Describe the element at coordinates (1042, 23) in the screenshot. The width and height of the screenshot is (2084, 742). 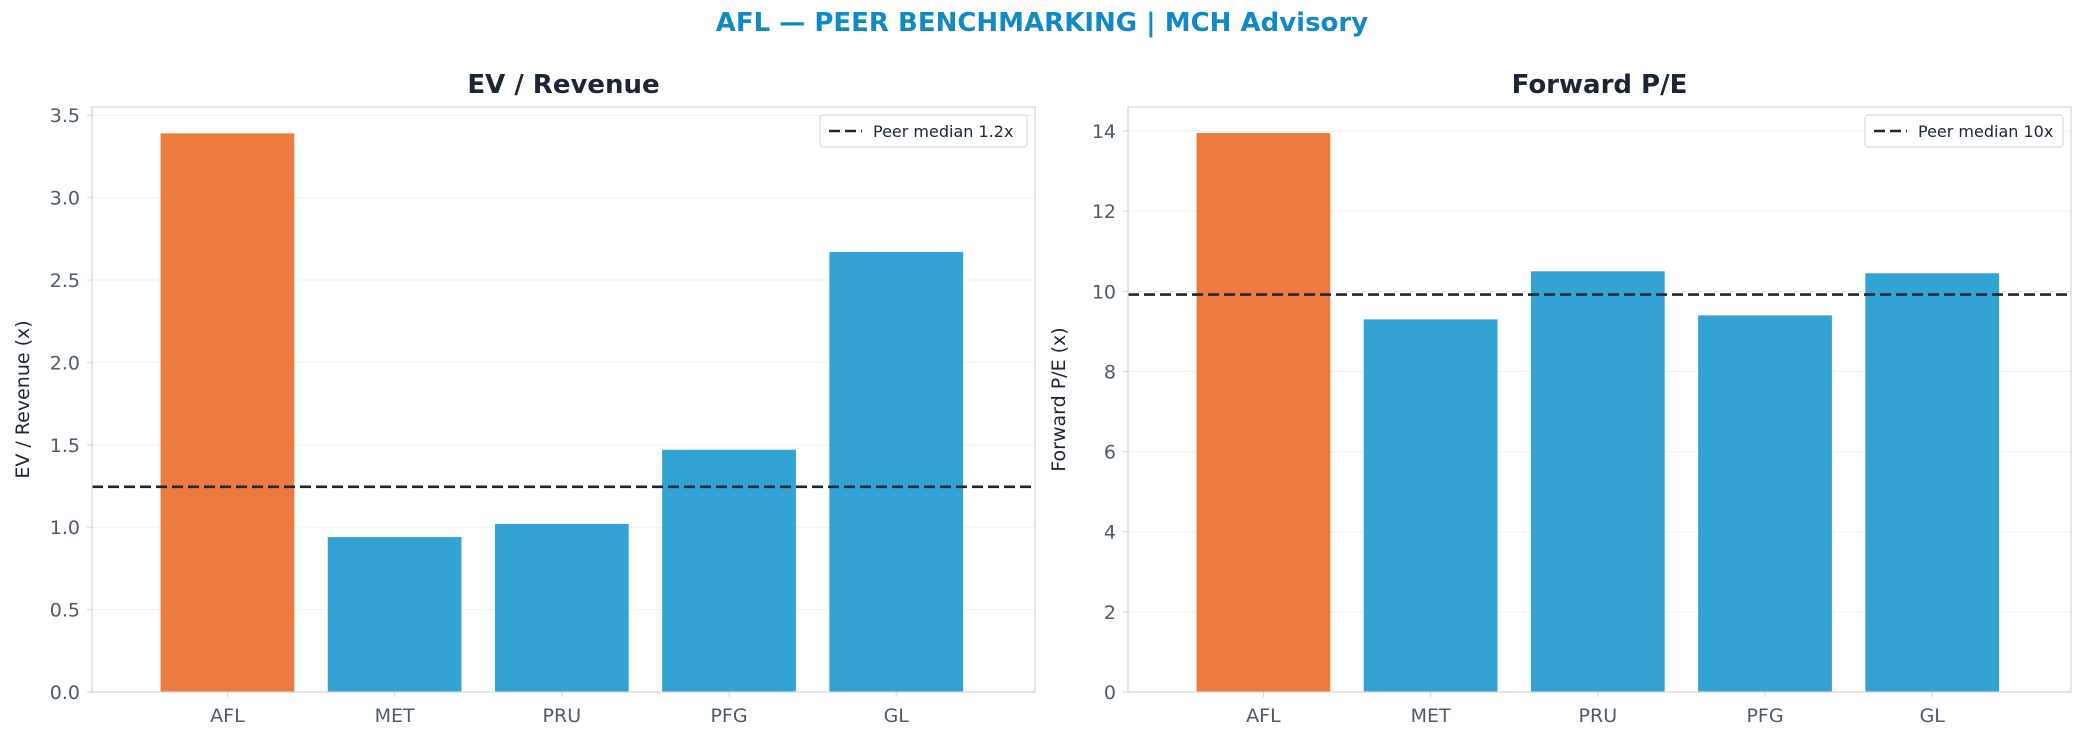
I see `figure-title: AFL — PEER BENCHMARKING | MCH Advisory` at that location.